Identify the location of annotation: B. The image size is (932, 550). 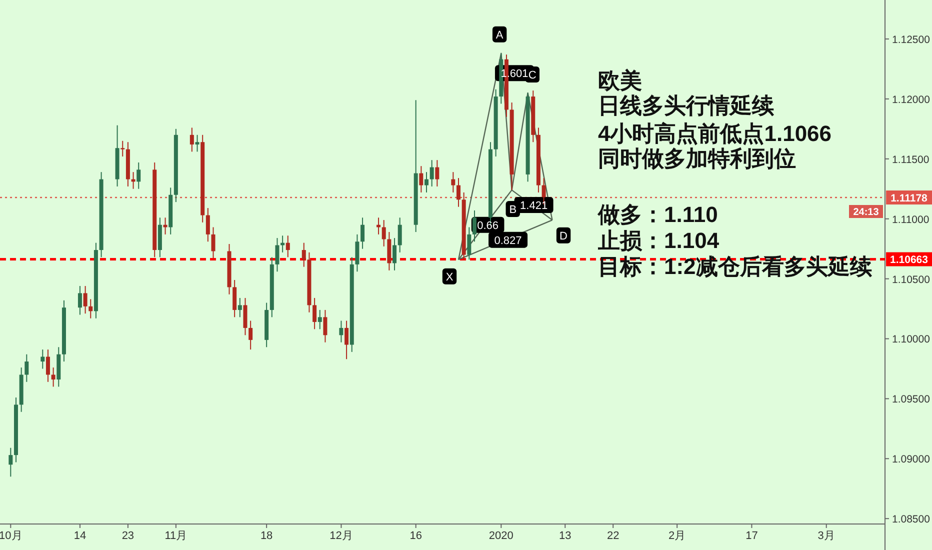
(513, 210).